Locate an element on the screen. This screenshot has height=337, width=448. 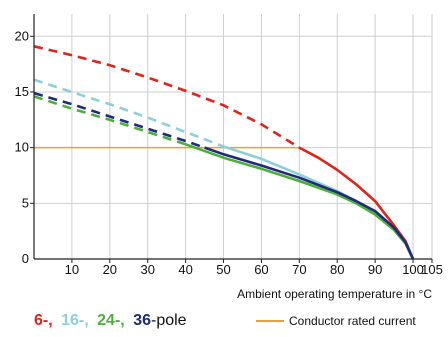
series-16-pole-dashed is located at coordinates (128, 113).